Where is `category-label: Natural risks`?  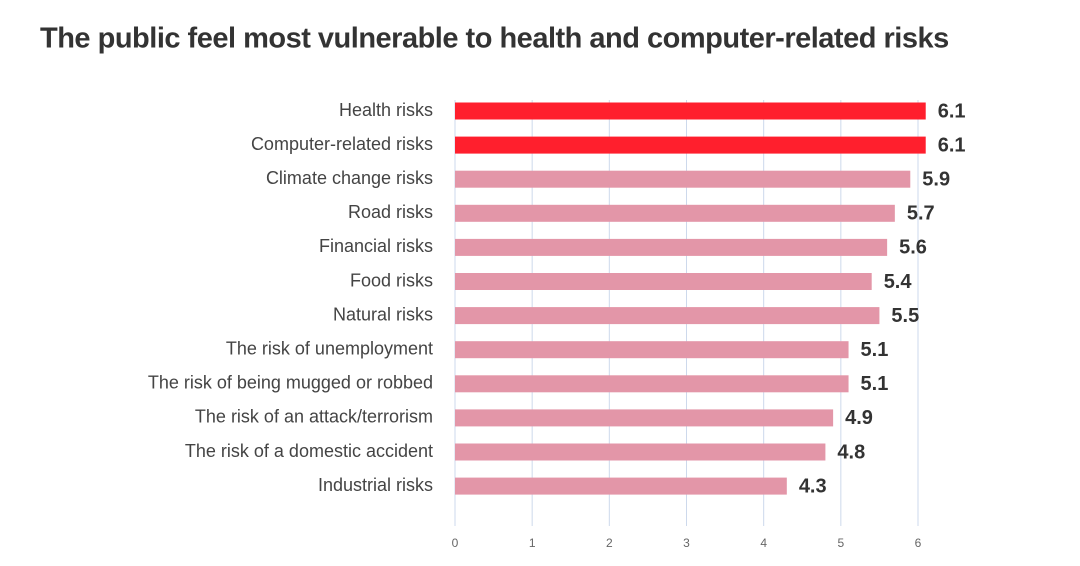
category-label: Natural risks is located at coordinates (383, 314).